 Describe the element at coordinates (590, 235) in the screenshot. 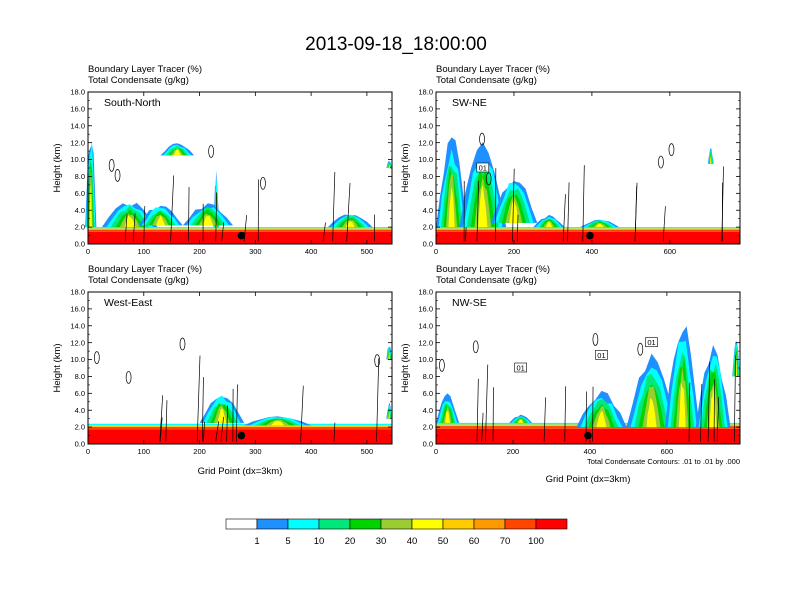

I see `location-marker` at that location.